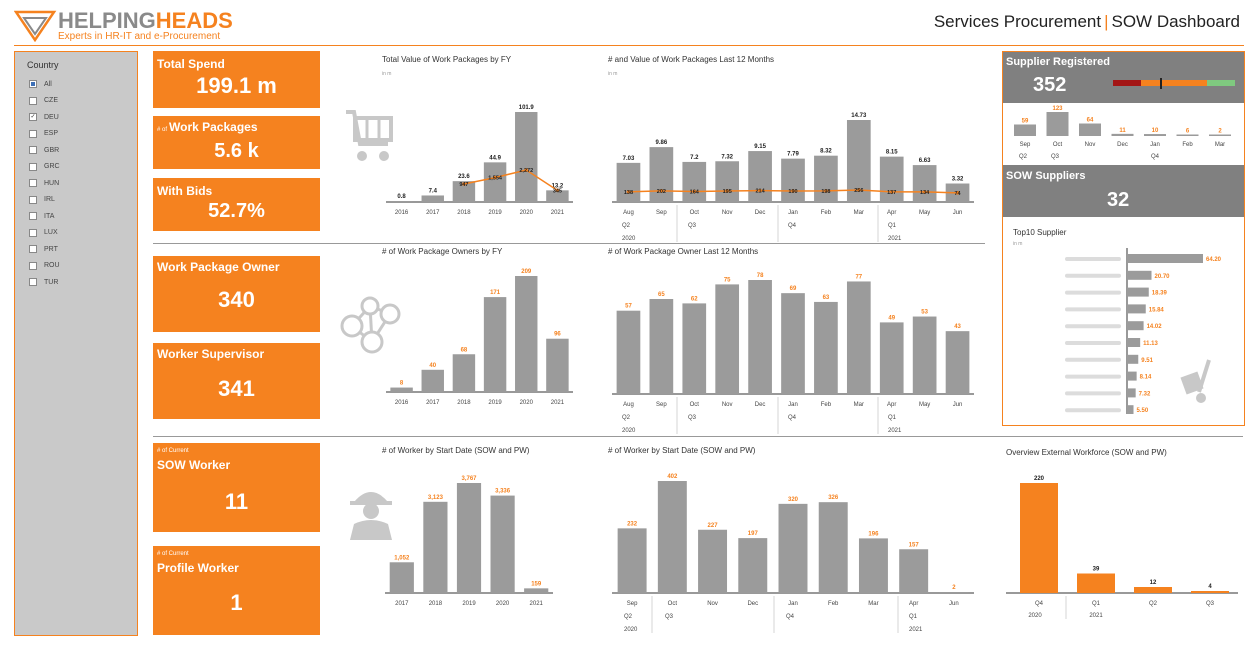 Image resolution: width=1260 pixels, height=654 pixels. Describe the element at coordinates (760, 276) in the screenshot. I see `data-label: 78` at that location.